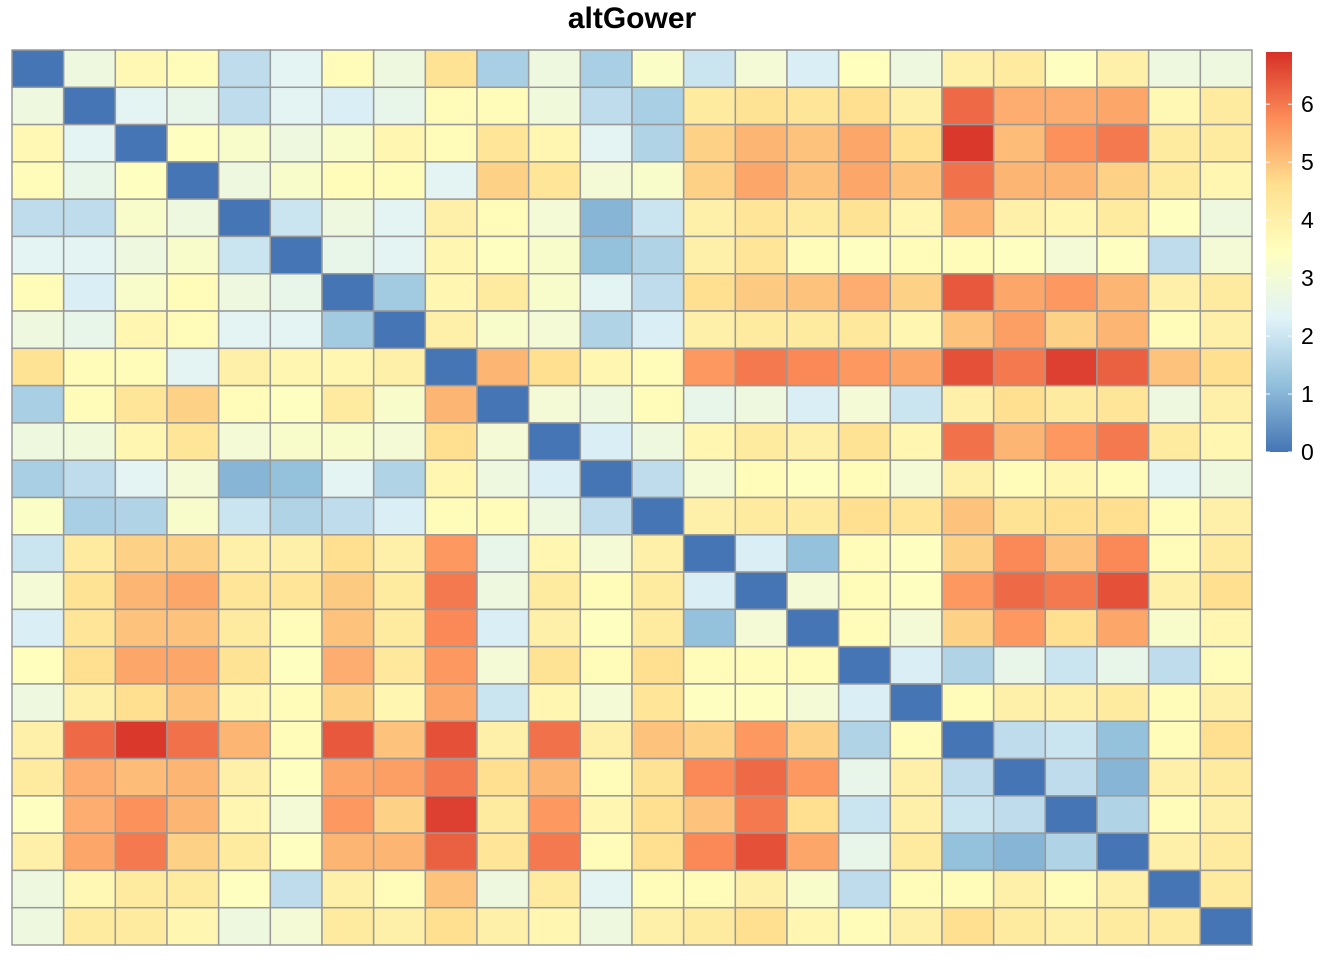 The width and height of the screenshot is (1344, 960). Describe the element at coordinates (1071, 814) in the screenshot. I see `heatmap-cell-r21-c21` at that location.